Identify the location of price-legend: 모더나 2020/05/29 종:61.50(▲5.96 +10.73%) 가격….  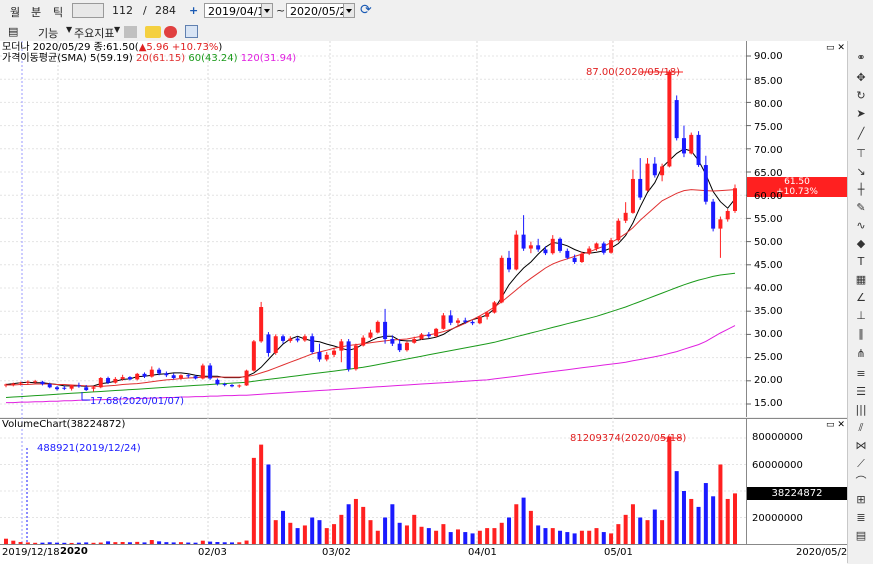
(149, 53).